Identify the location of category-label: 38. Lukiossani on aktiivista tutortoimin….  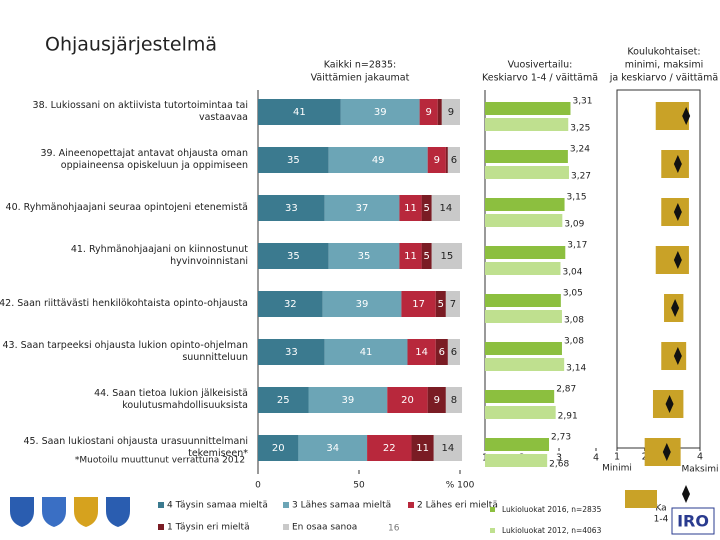
(140, 111).